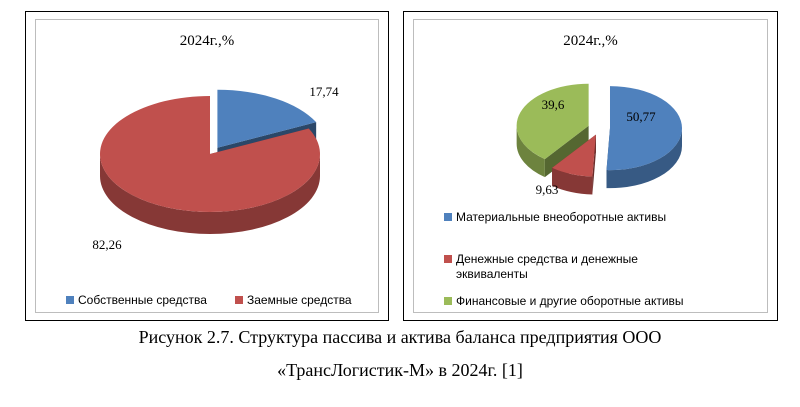 The height and width of the screenshot is (407, 800). I want to click on right-pie-chart: 50,77 9,63 39,6, so click(599, 140).